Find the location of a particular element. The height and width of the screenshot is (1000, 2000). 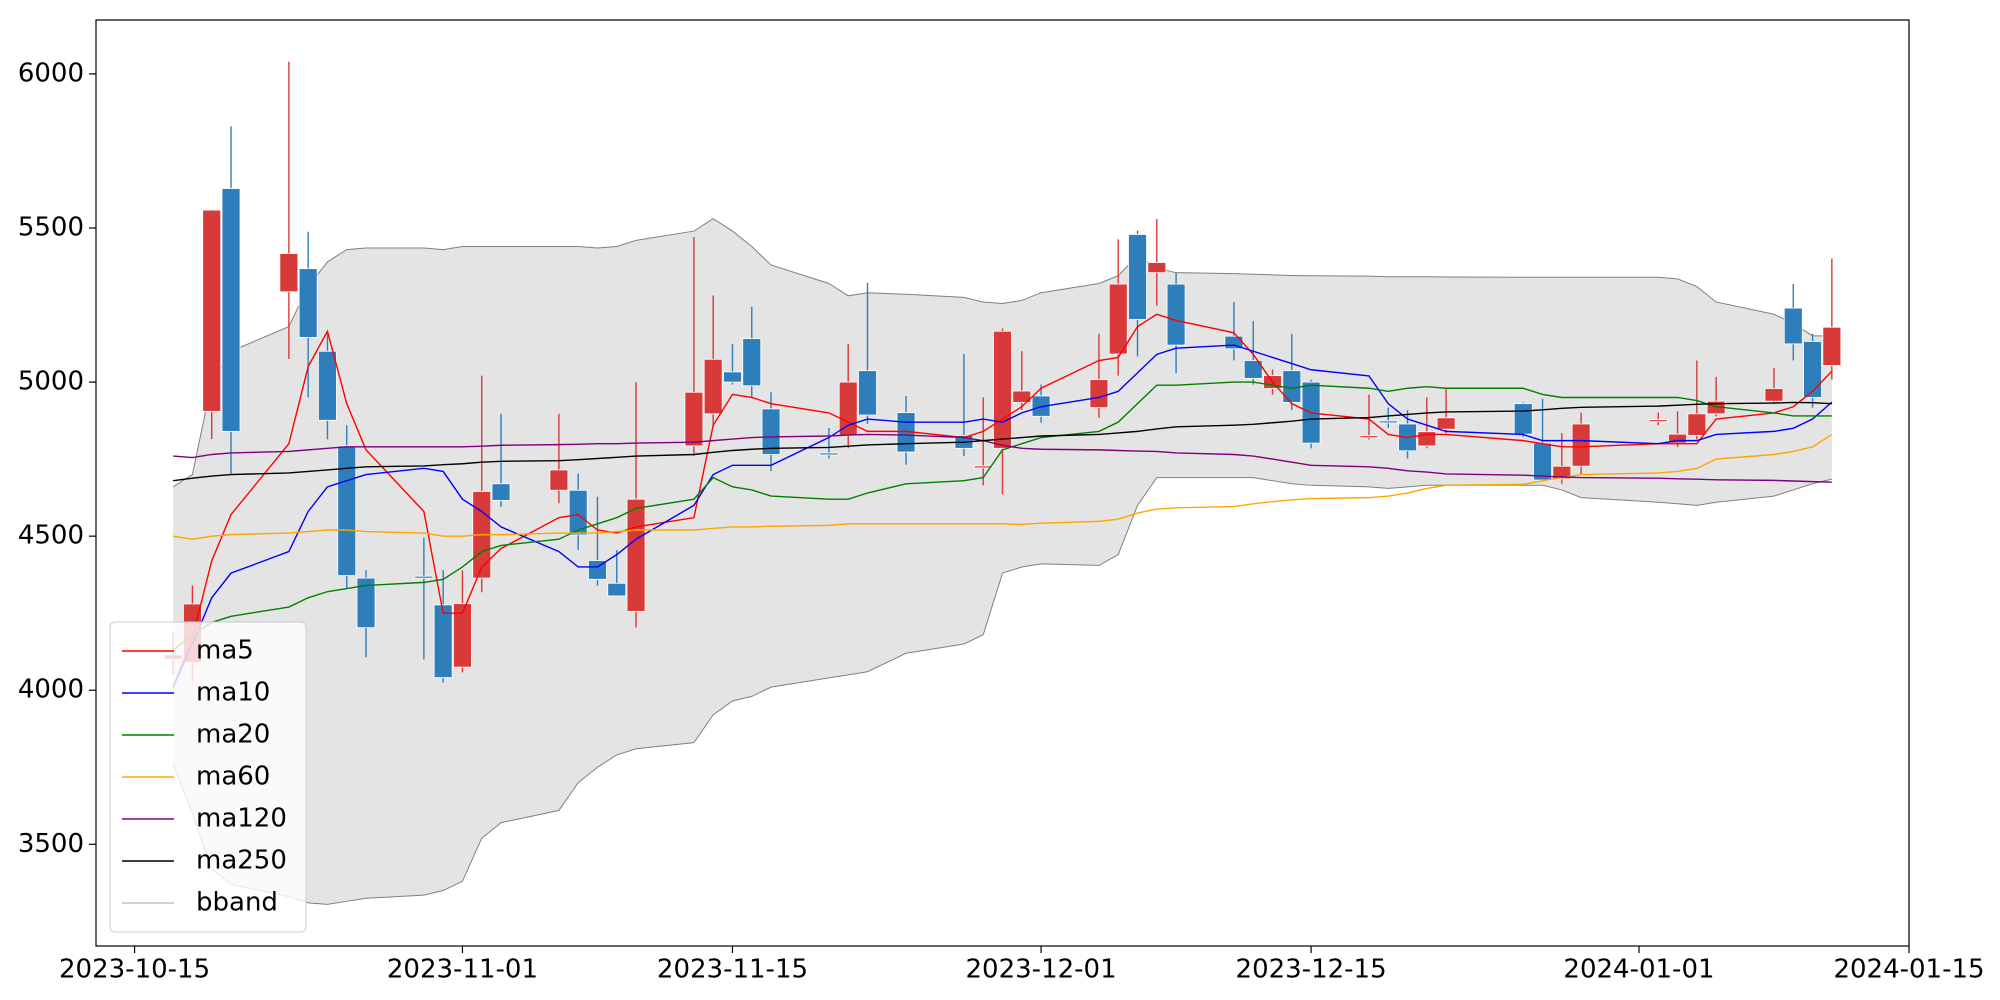

legend-label: ma10 is located at coordinates (233, 693).